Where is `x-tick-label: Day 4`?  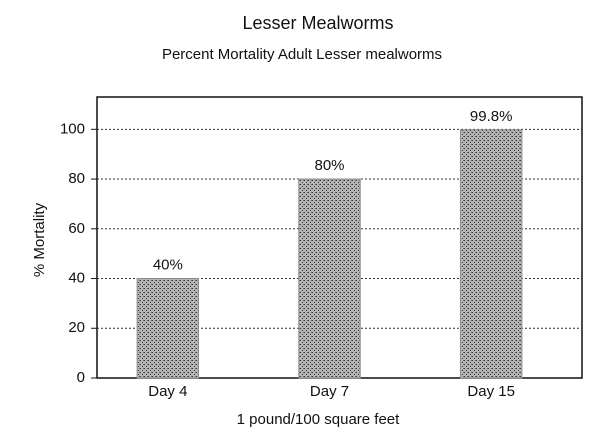
x-tick-label: Day 4 is located at coordinates (167, 391).